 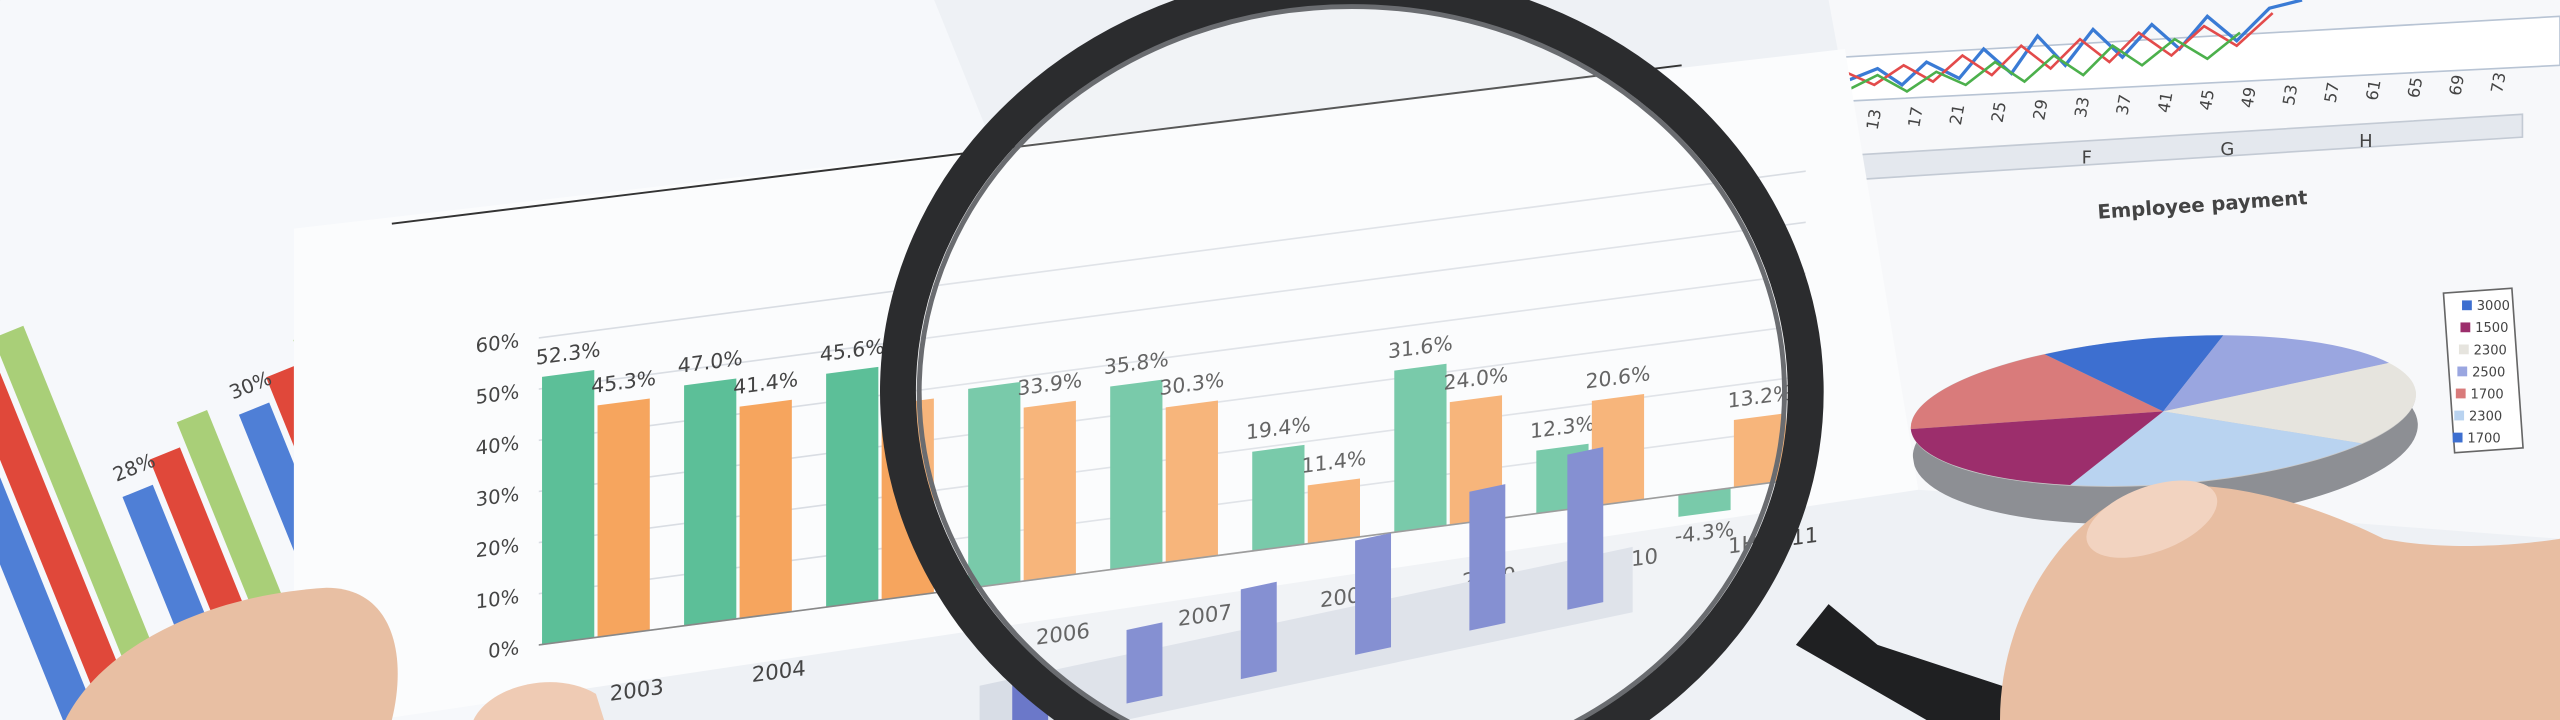 I want to click on y-tick-label: 50%, so click(x=498, y=394).